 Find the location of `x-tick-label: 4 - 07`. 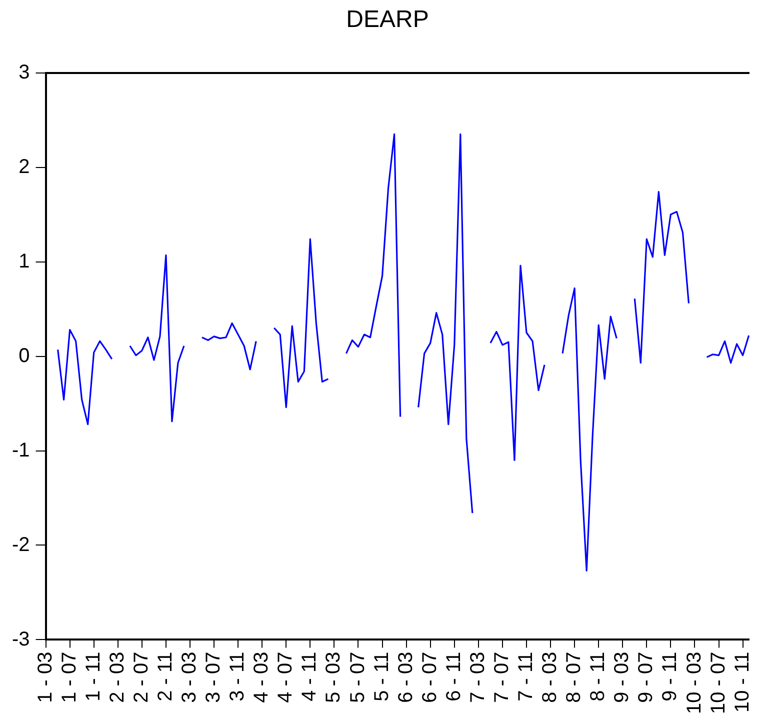

x-tick-label: 4 - 07 is located at coordinates (285, 677).